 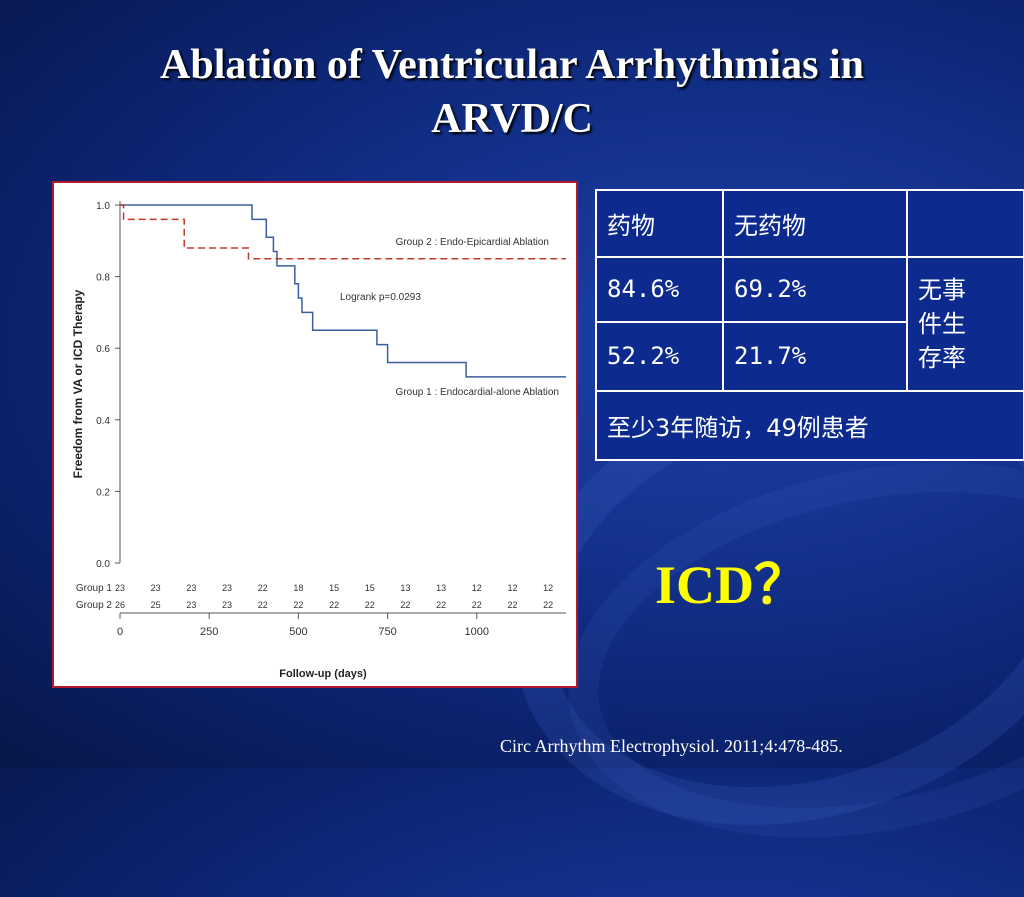 I want to click on event-free-survival-label: 无事 件生 存率, so click(x=965, y=323).